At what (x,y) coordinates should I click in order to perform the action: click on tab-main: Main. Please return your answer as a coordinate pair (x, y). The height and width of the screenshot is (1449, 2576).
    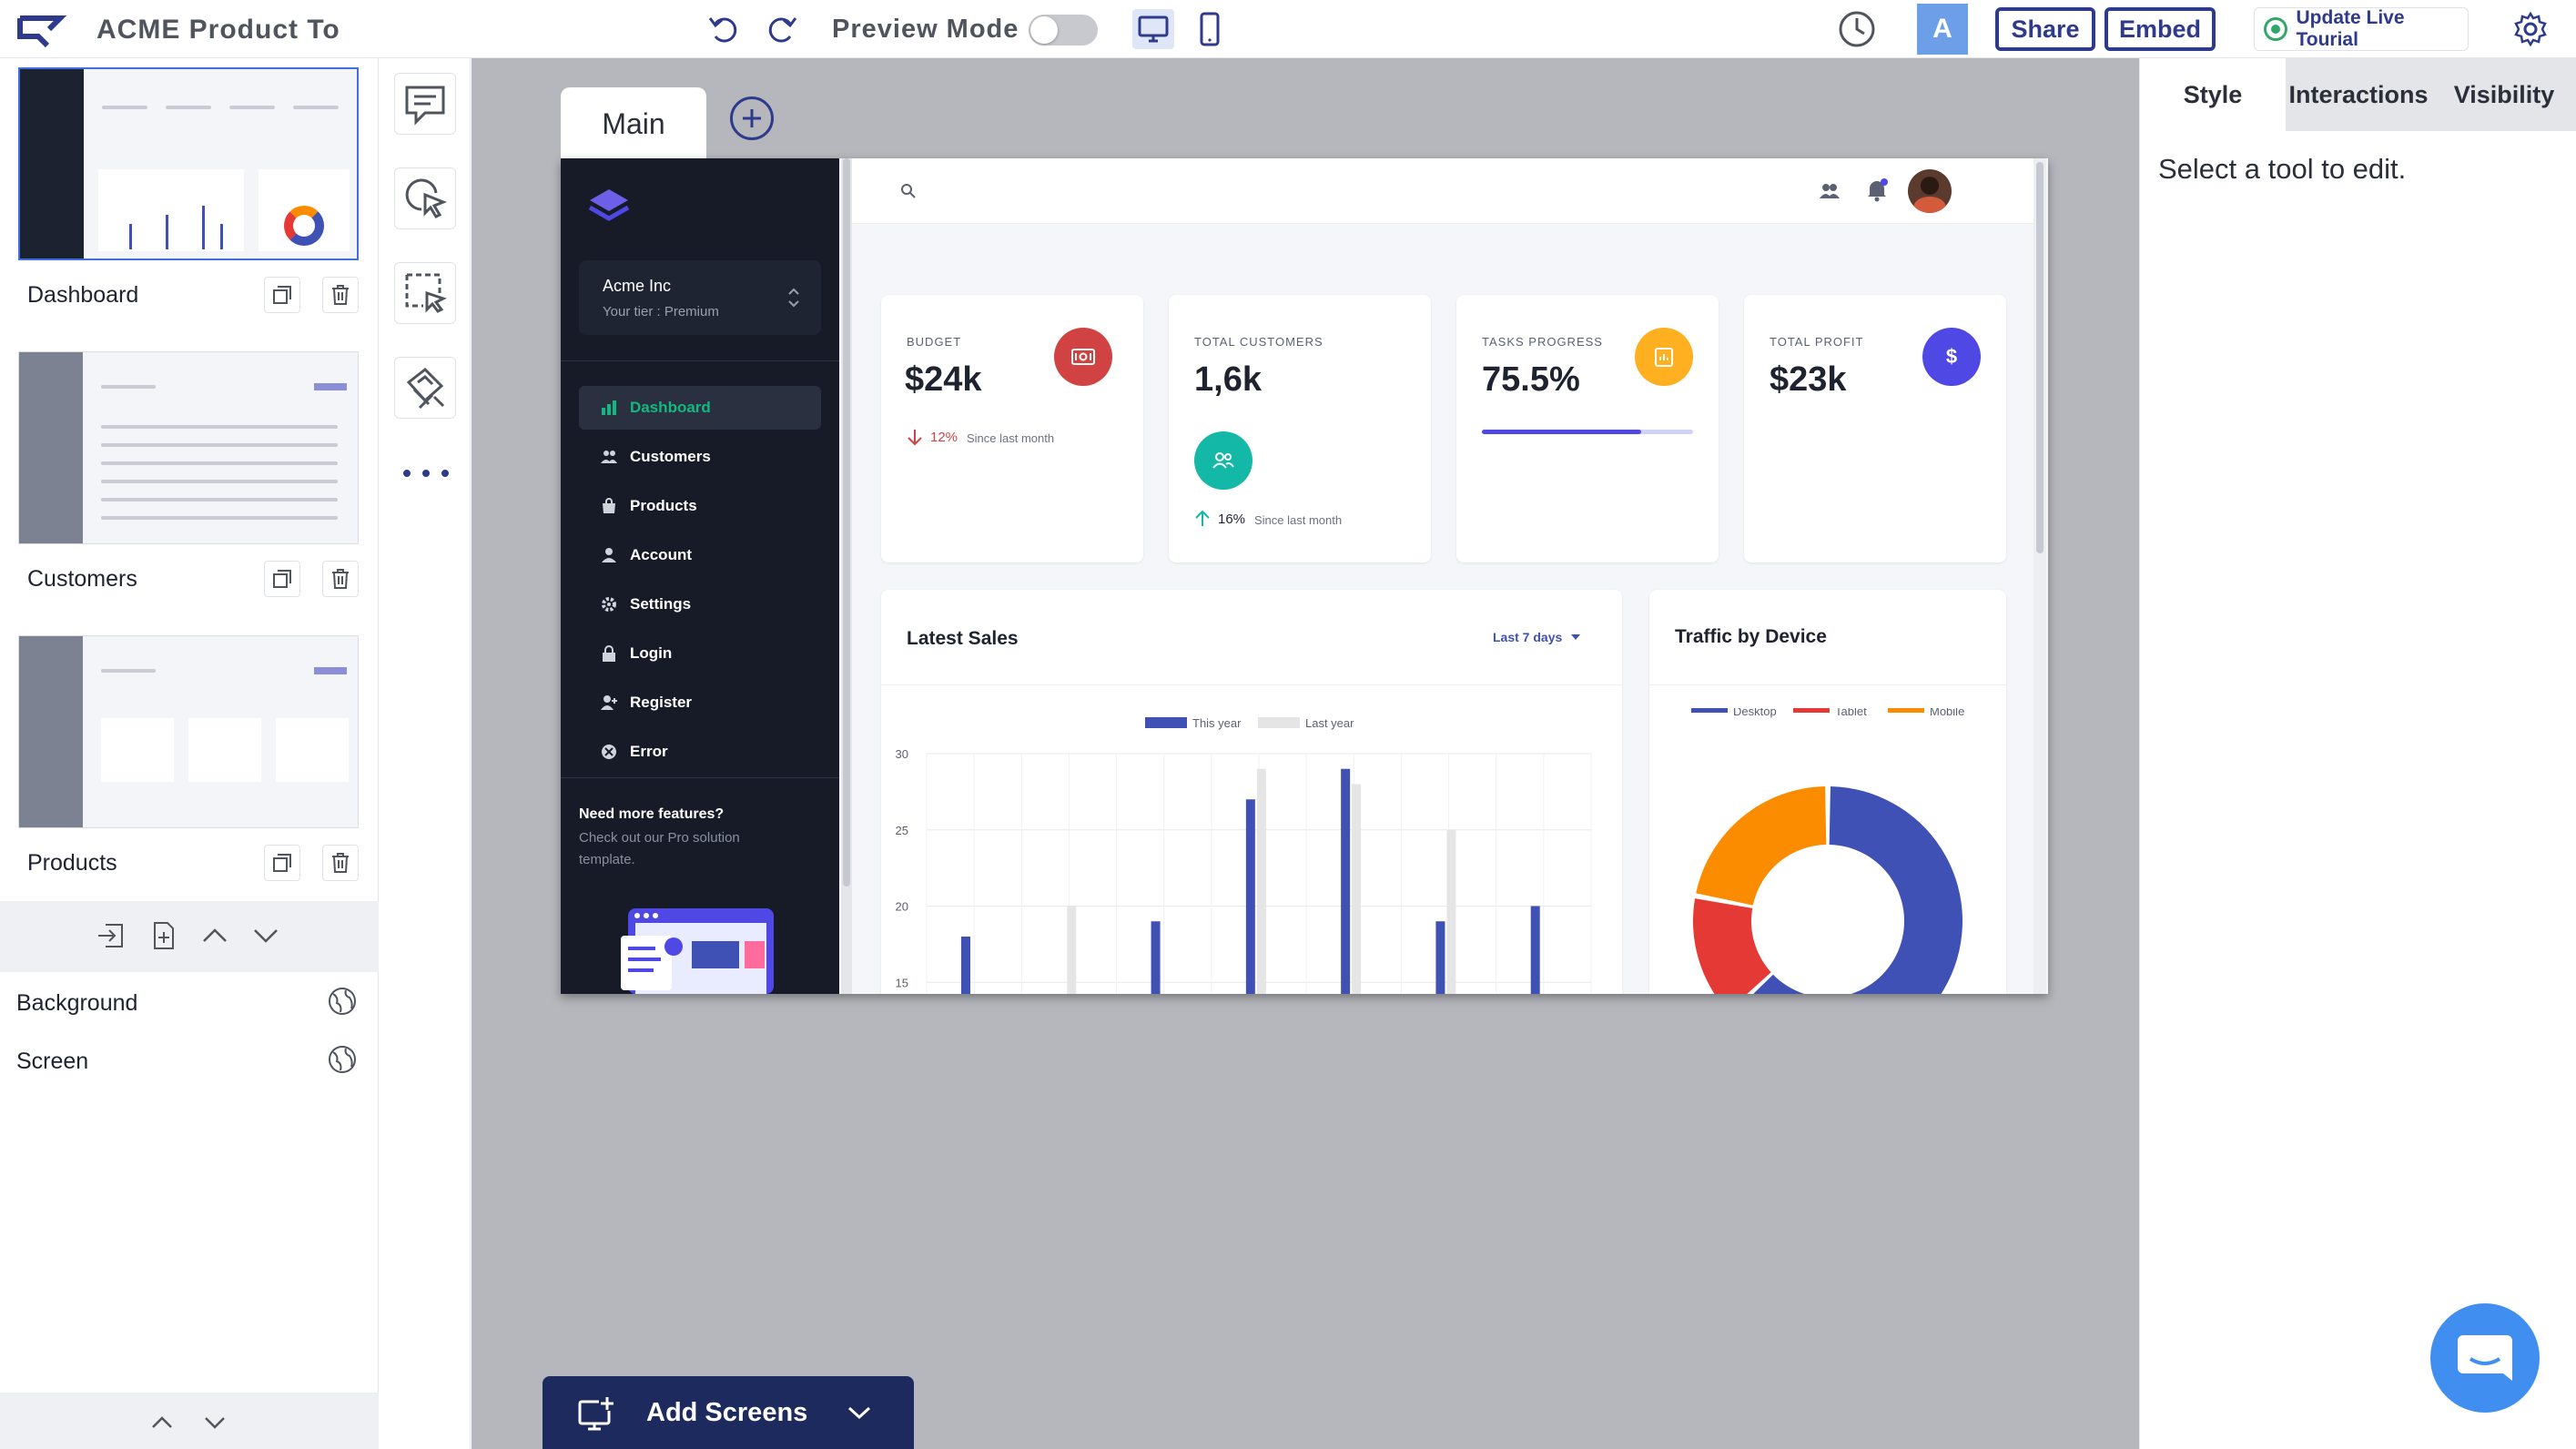
    Looking at the image, I should click on (633, 124).